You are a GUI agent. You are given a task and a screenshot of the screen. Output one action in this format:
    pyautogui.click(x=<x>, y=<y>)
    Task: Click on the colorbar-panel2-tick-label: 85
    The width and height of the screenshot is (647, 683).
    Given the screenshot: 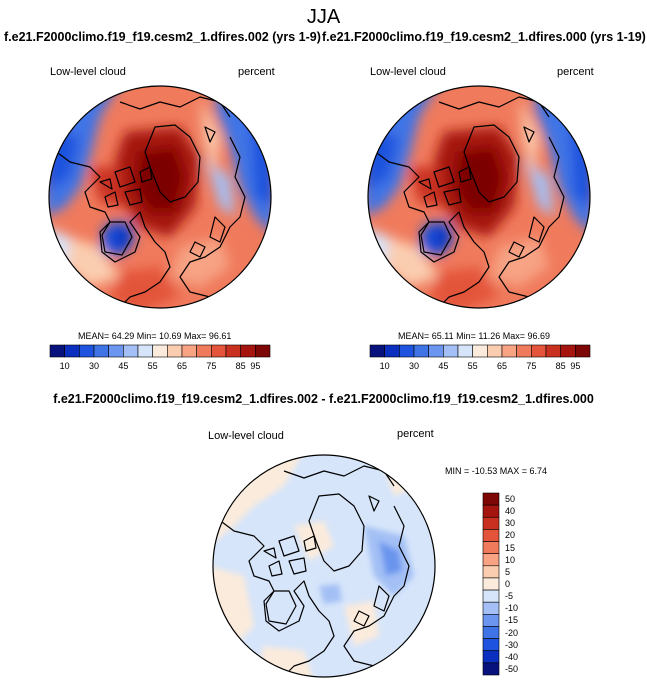 What is the action you would take?
    pyautogui.click(x=560, y=366)
    